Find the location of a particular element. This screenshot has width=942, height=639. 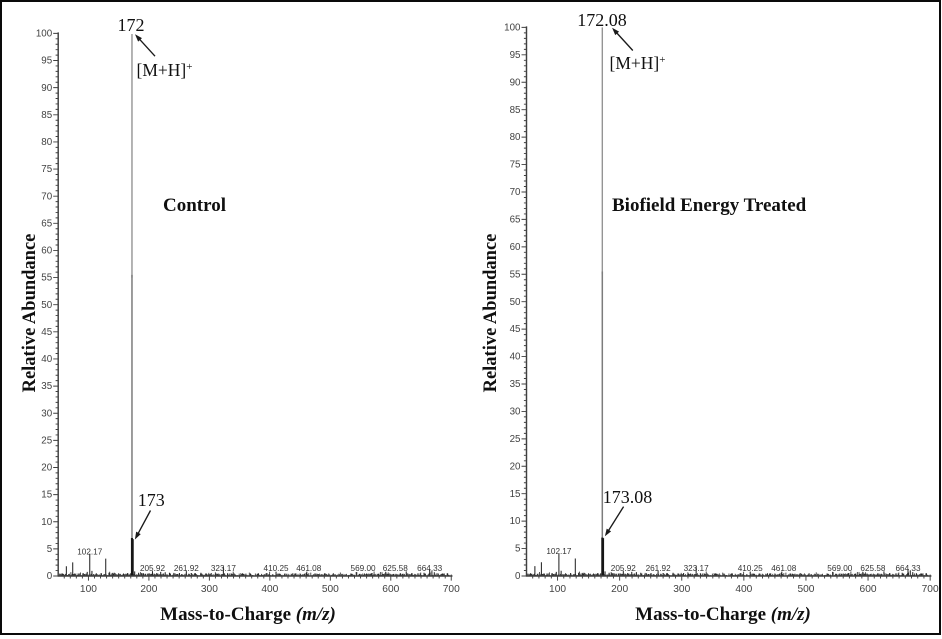

adduct-main-control: [M+H] is located at coordinates (161, 69).